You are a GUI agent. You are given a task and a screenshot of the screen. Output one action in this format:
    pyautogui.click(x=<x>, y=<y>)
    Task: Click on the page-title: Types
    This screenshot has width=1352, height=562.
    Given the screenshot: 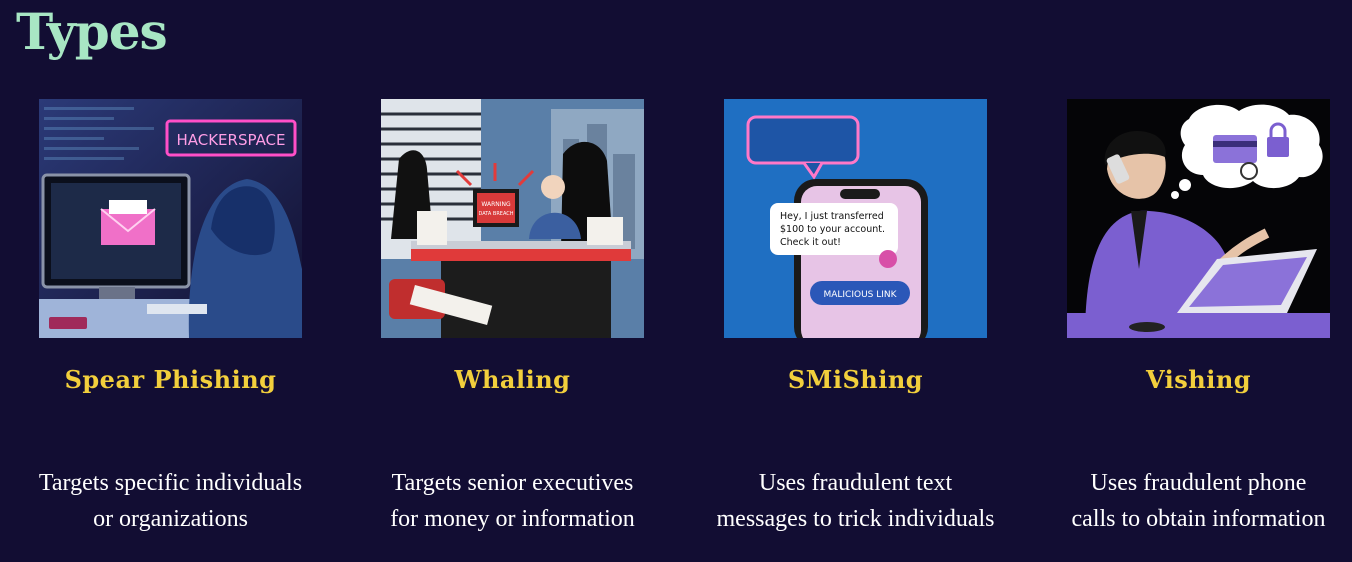 What is the action you would take?
    pyautogui.click(x=92, y=31)
    